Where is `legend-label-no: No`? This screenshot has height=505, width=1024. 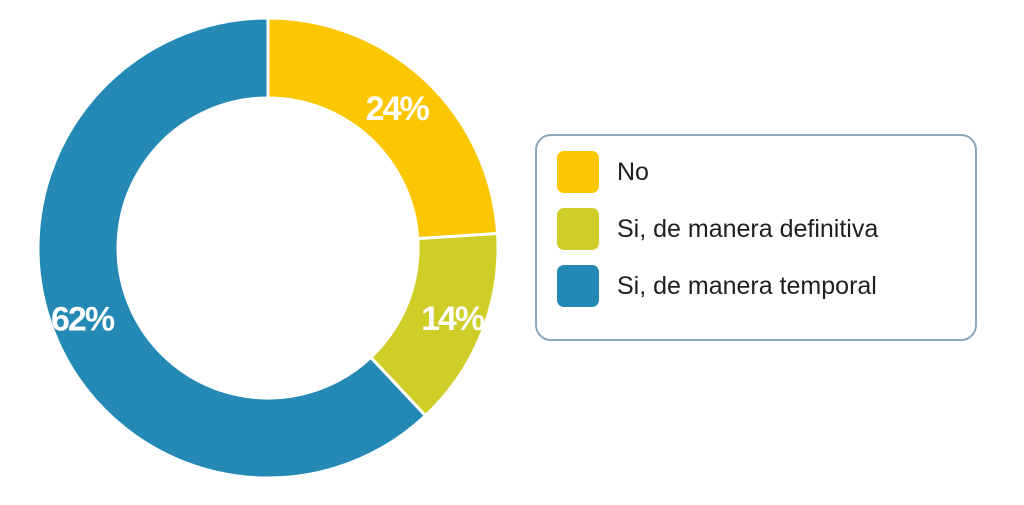
legend-label-no: No is located at coordinates (633, 171).